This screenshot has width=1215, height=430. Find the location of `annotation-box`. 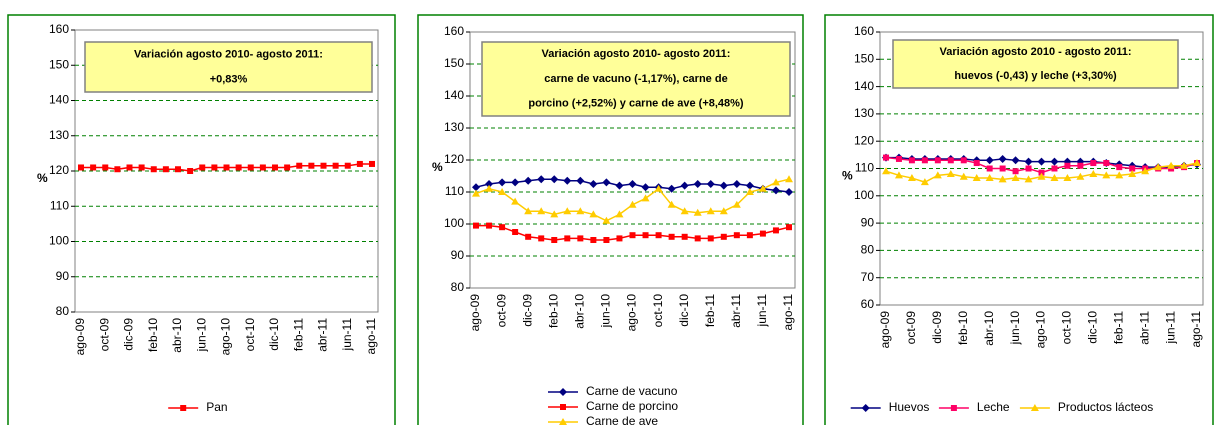

annotation-box is located at coordinates (636, 79).